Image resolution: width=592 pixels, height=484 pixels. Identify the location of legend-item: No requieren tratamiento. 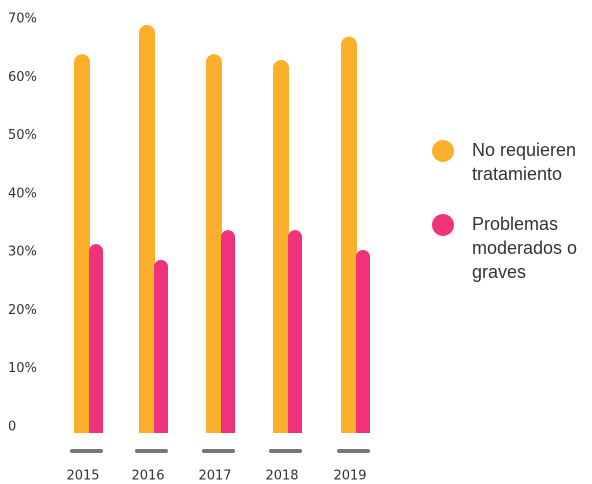
(512, 162).